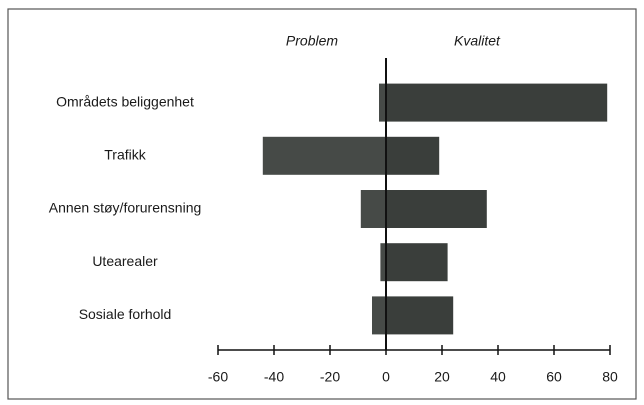 The height and width of the screenshot is (405, 644). Describe the element at coordinates (125, 261) in the screenshot. I see `category-label: Utearealer` at that location.